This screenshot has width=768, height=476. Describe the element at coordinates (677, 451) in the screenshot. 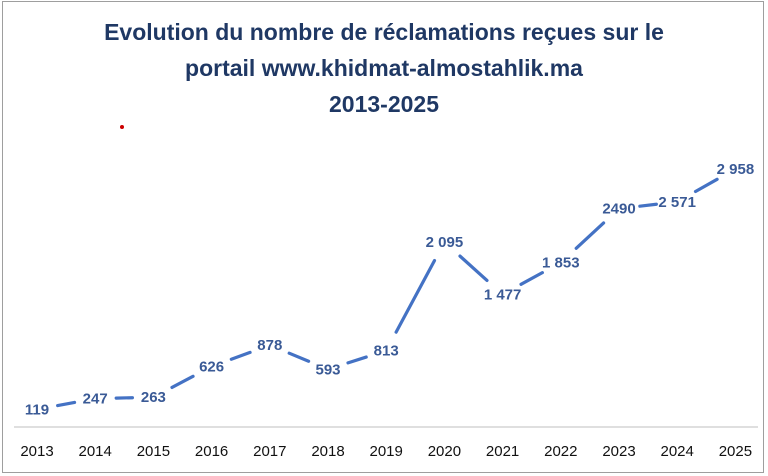

I see `x-tick-label-2024: 2024` at that location.